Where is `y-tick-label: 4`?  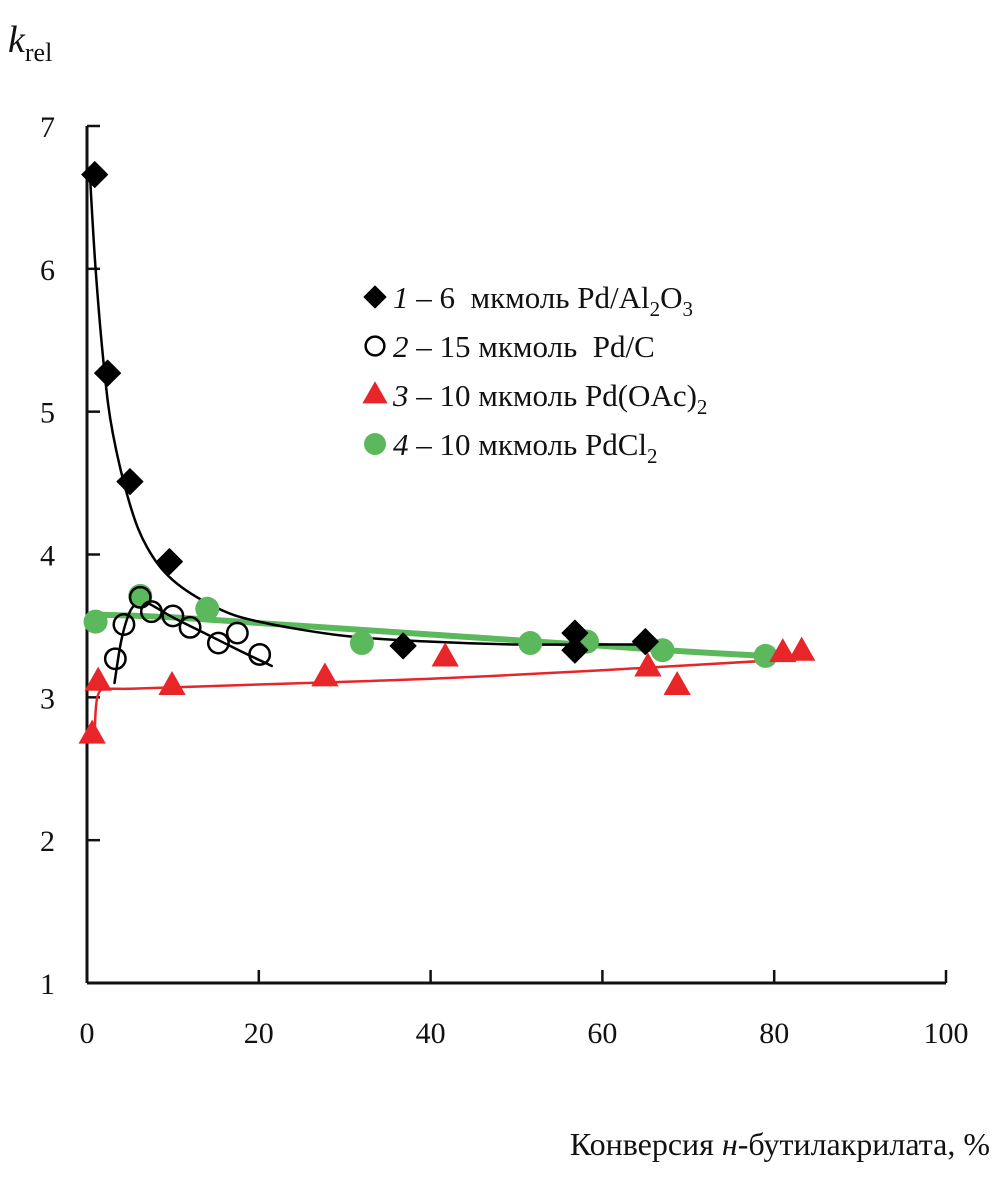 y-tick-label: 4 is located at coordinates (47, 556).